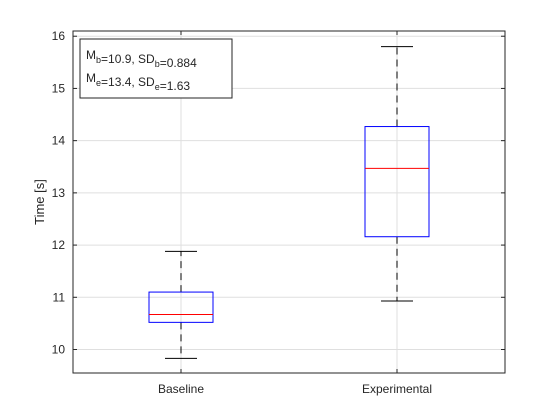 This screenshot has width=560, height=420. Describe the element at coordinates (128, 59) in the screenshot. I see `annotation-text: =10.9, SD` at that location.